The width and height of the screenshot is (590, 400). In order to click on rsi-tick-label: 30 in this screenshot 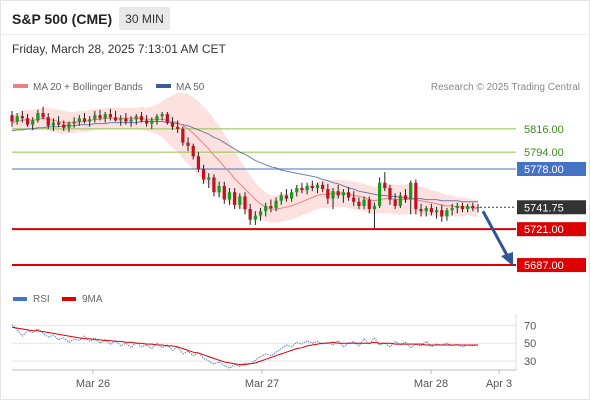, I will do `click(530, 362)`.